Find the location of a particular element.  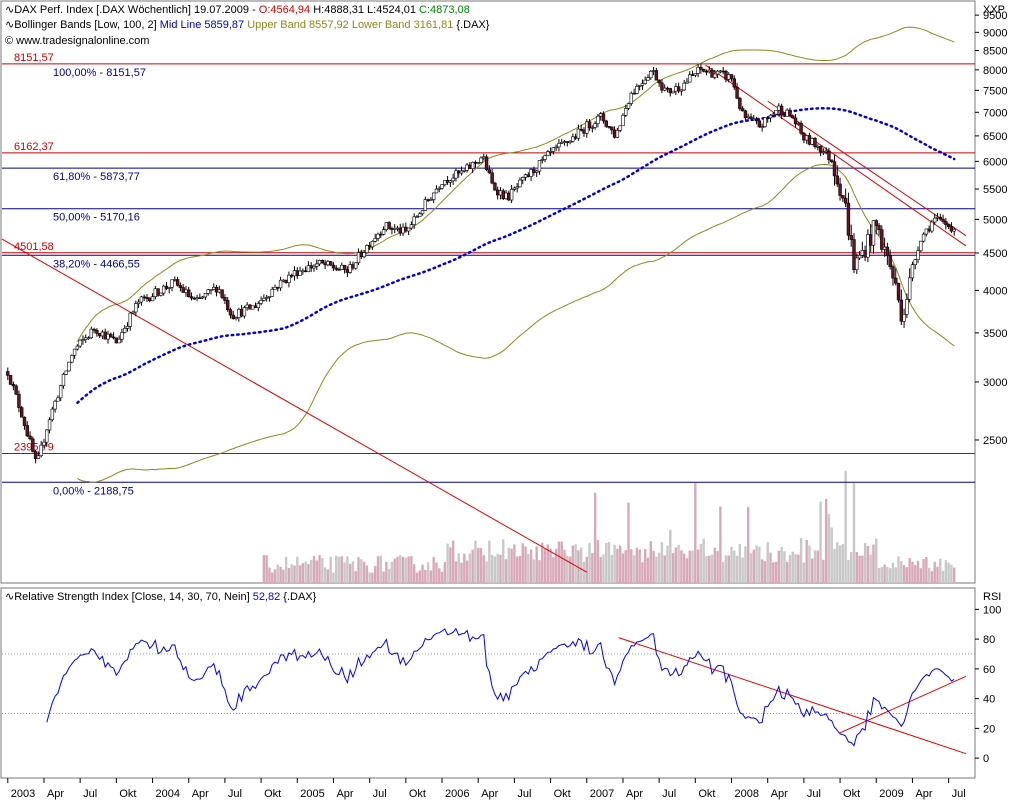

price-tick-label: 9500 is located at coordinates (995, 16).